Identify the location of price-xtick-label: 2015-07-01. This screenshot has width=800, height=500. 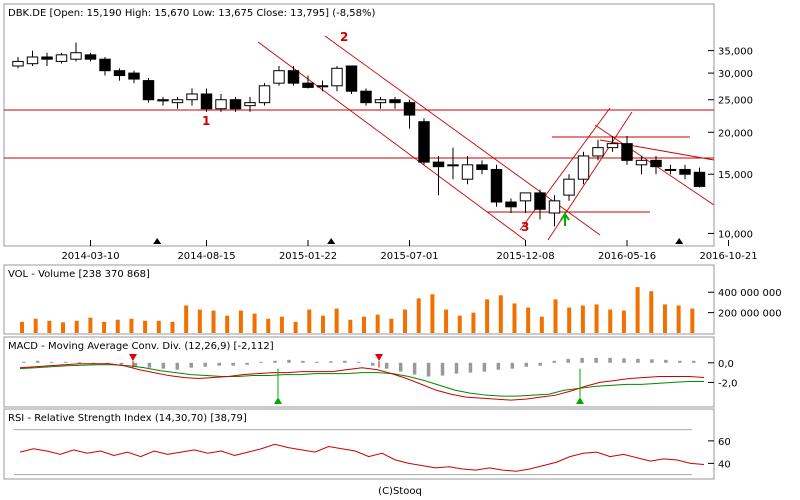
(409, 256).